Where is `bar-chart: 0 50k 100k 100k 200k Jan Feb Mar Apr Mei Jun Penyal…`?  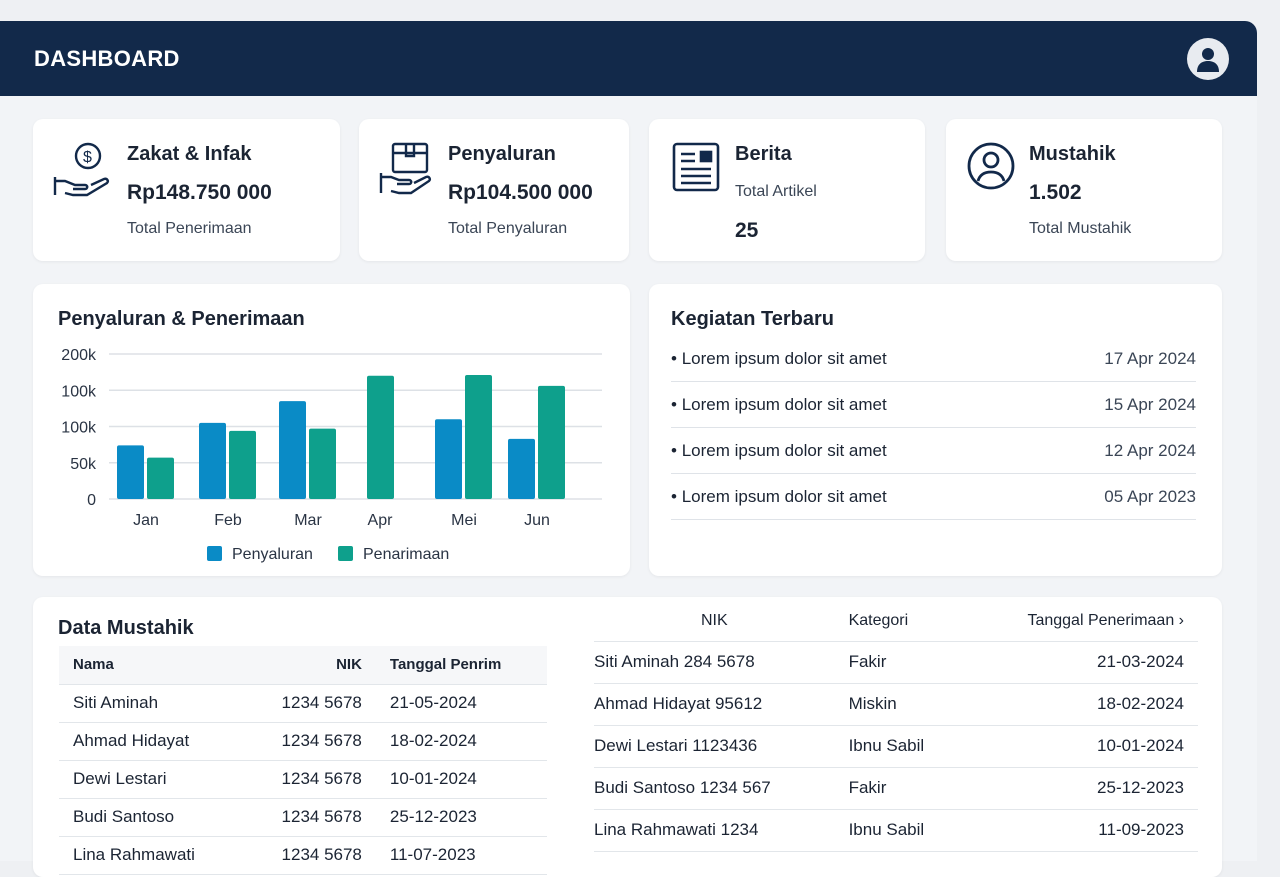 bar-chart: 0 50k 100k 100k 200k Jan Feb Mar Apr Mei Jun Penyal… is located at coordinates (331, 455).